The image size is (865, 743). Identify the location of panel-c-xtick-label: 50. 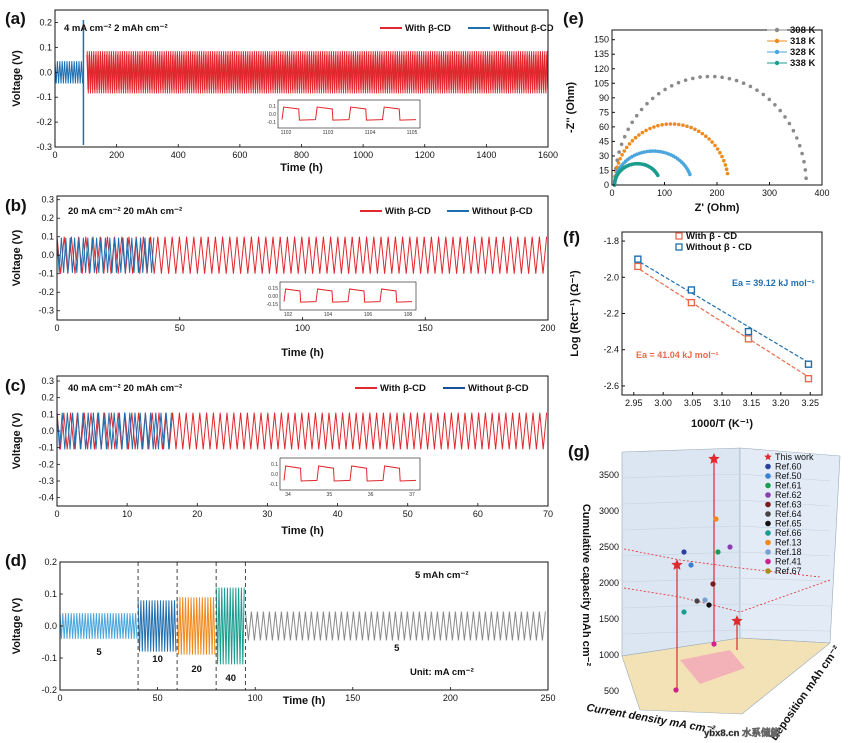
(408, 514).